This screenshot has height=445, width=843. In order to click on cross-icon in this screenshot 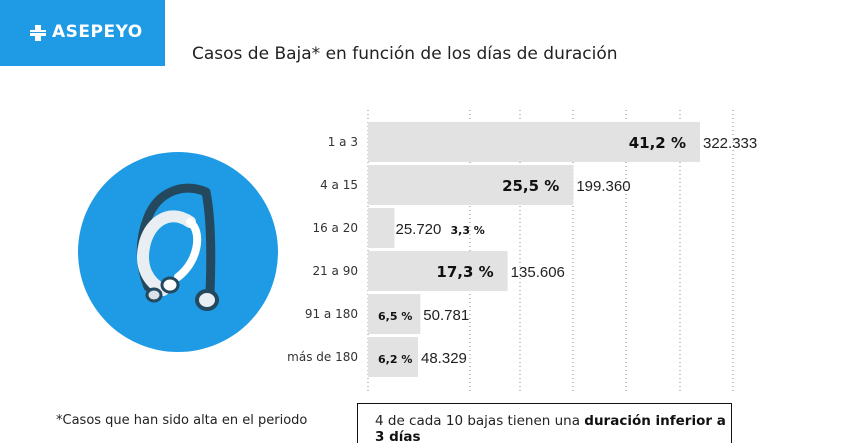, I will do `click(38, 33)`.